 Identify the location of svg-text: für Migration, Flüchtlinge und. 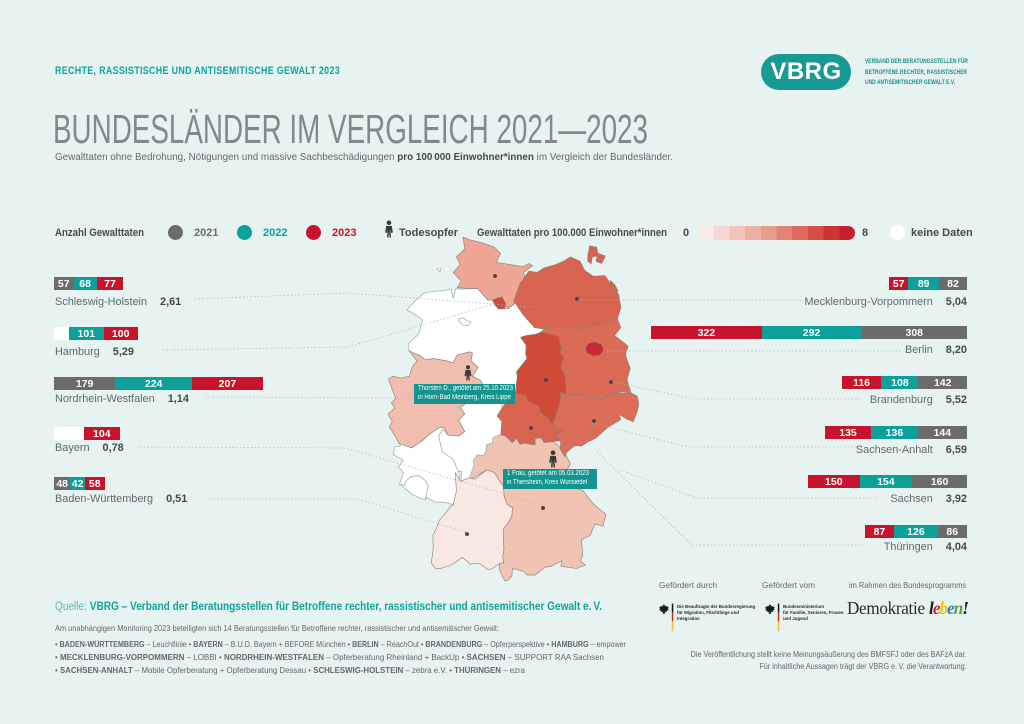
(708, 612).